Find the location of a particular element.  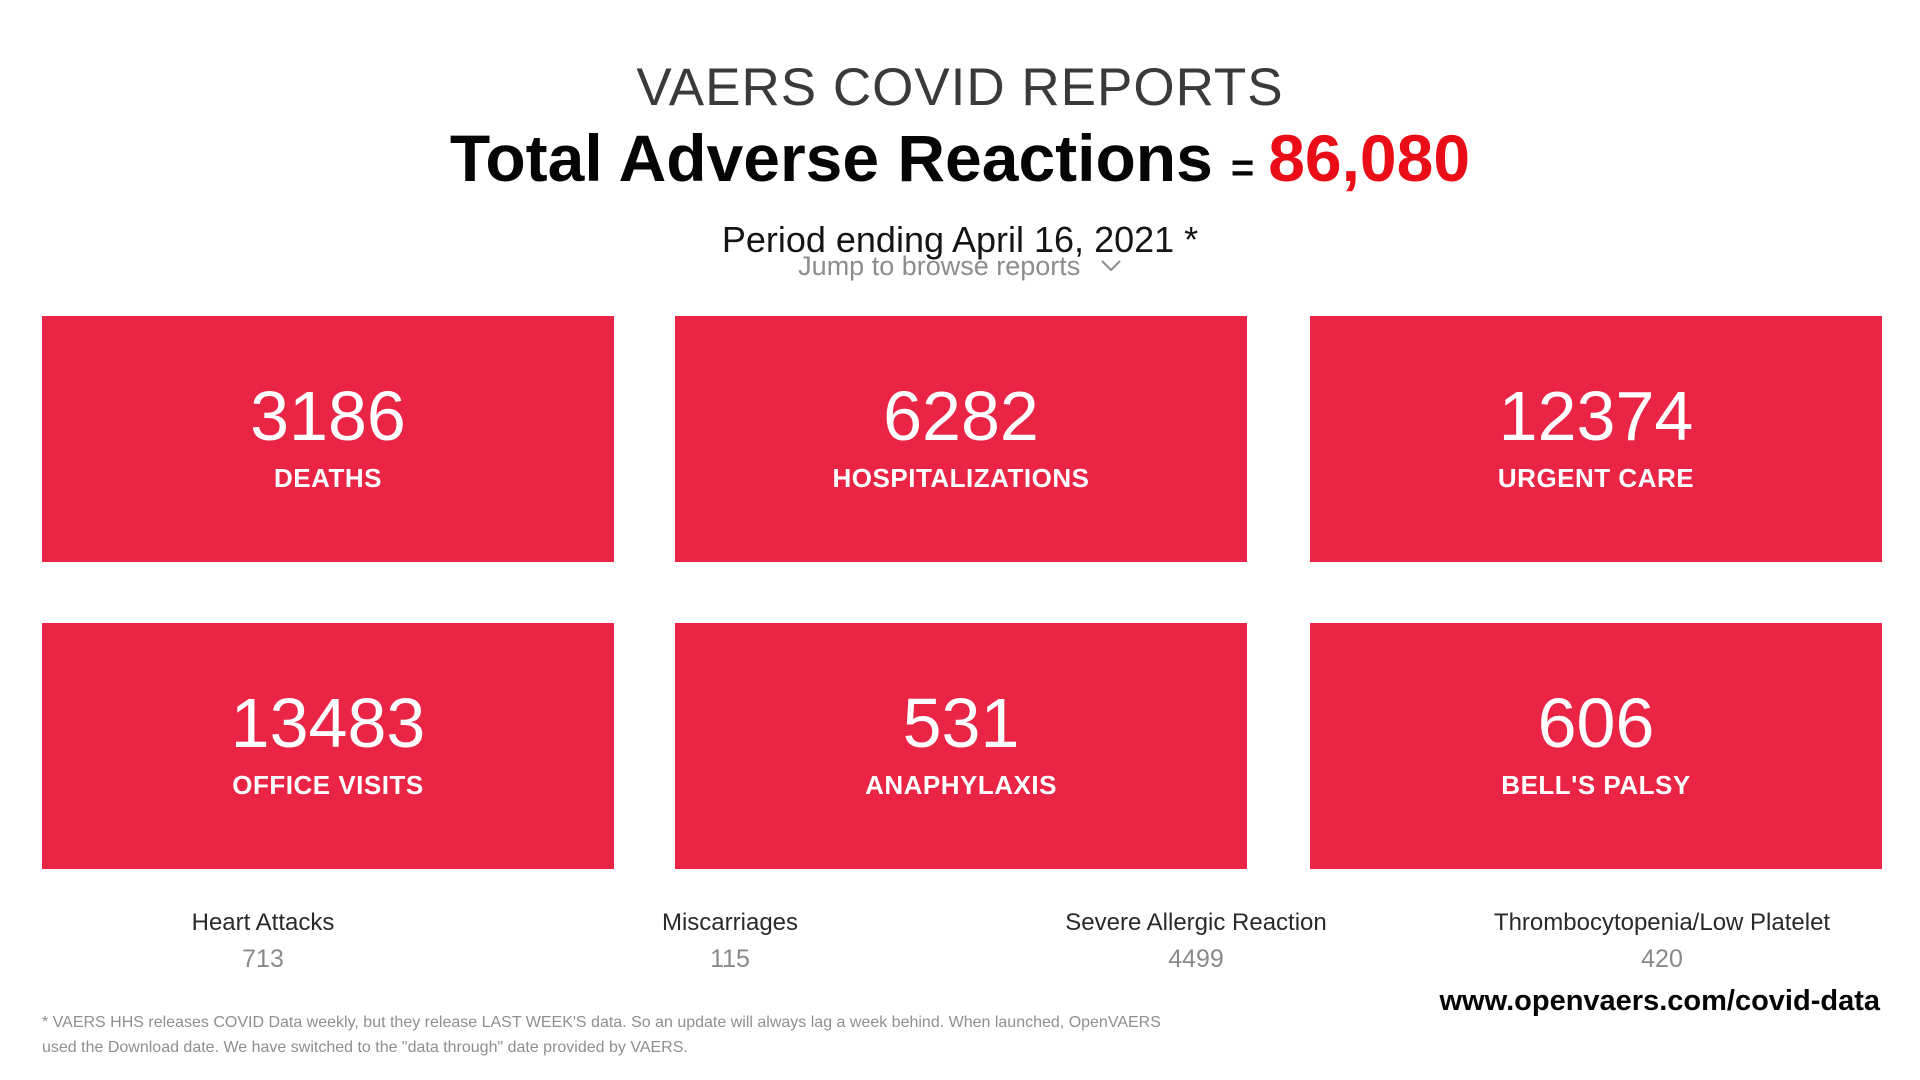

stat-label: Thrombocytopenia/Low Platelet is located at coordinates (1662, 922).